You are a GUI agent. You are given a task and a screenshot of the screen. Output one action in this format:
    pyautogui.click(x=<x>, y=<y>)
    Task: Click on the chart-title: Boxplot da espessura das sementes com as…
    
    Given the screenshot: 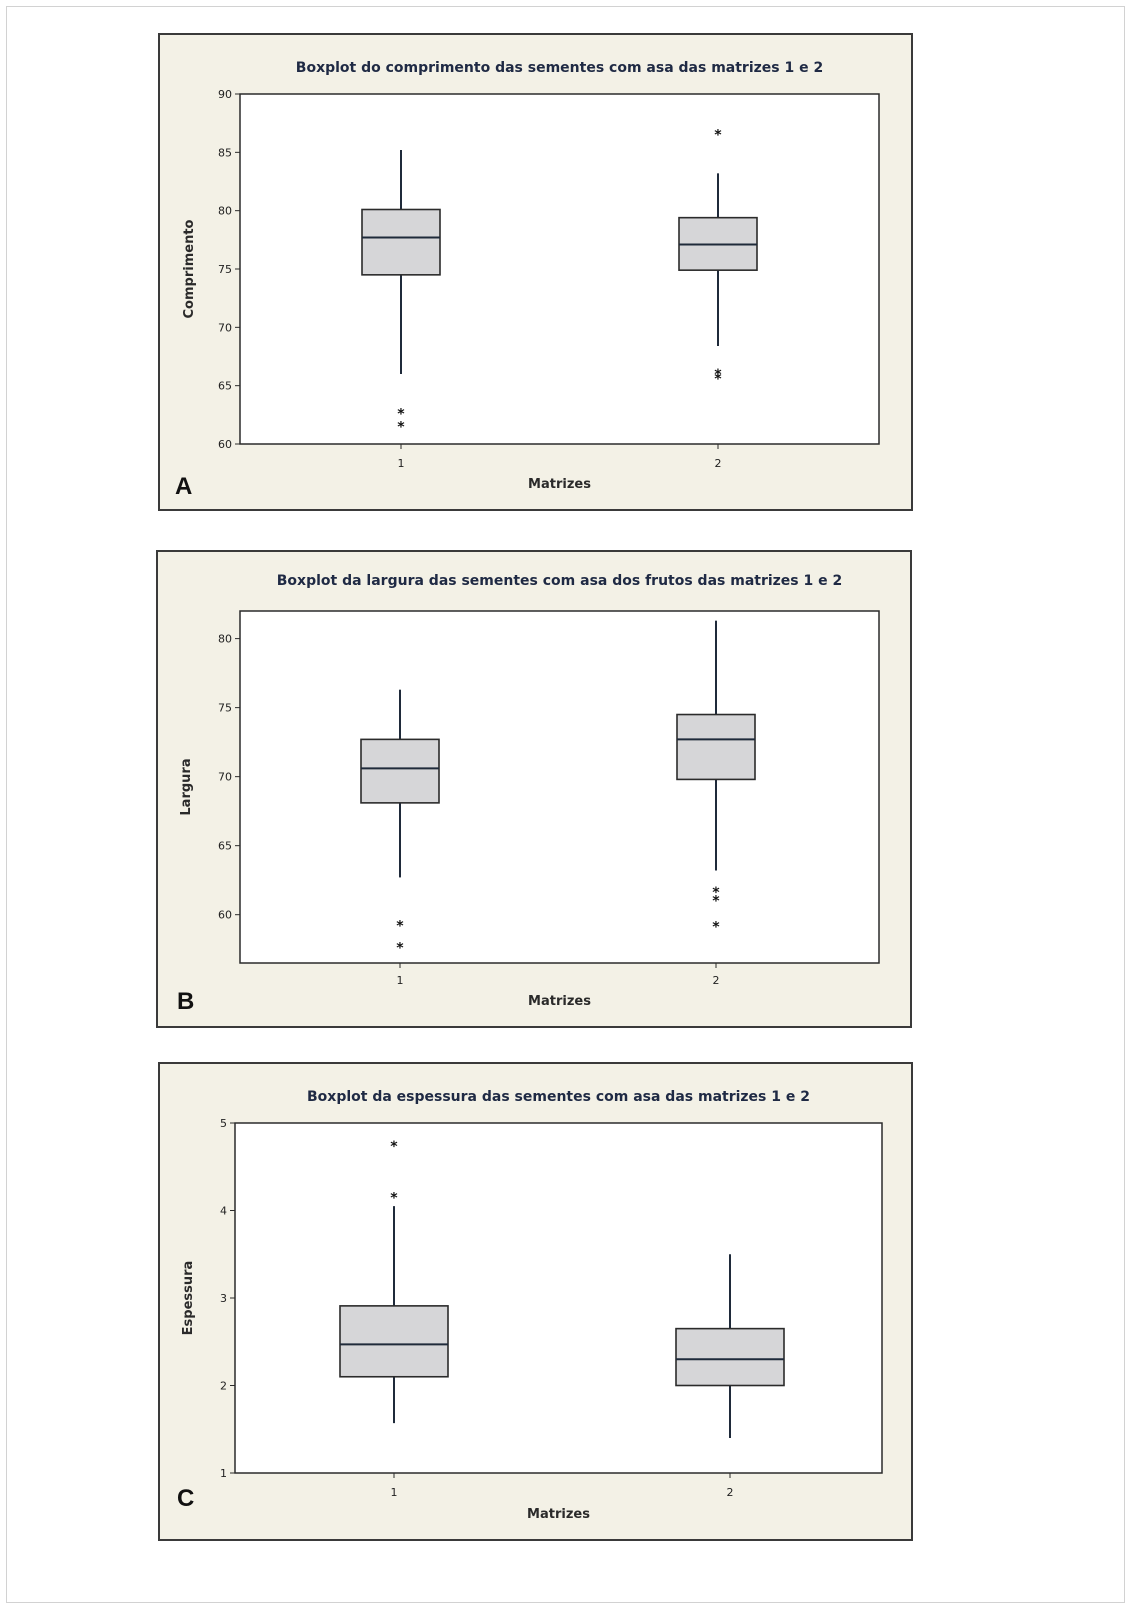 What is the action you would take?
    pyautogui.click(x=558, y=1097)
    